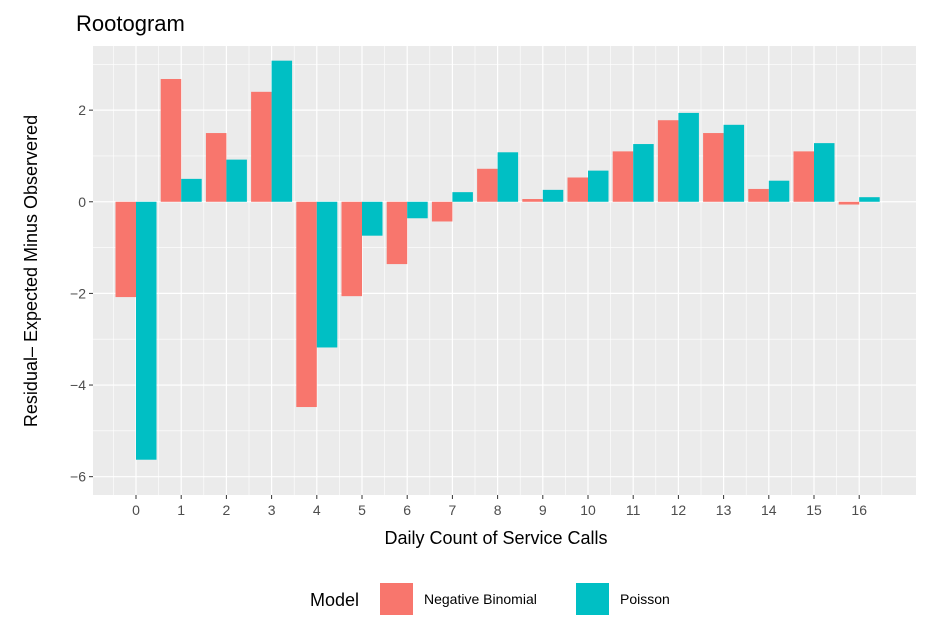 Image resolution: width=942 pixels, height=624 pixels. I want to click on x-tick-label: 14, so click(769, 510).